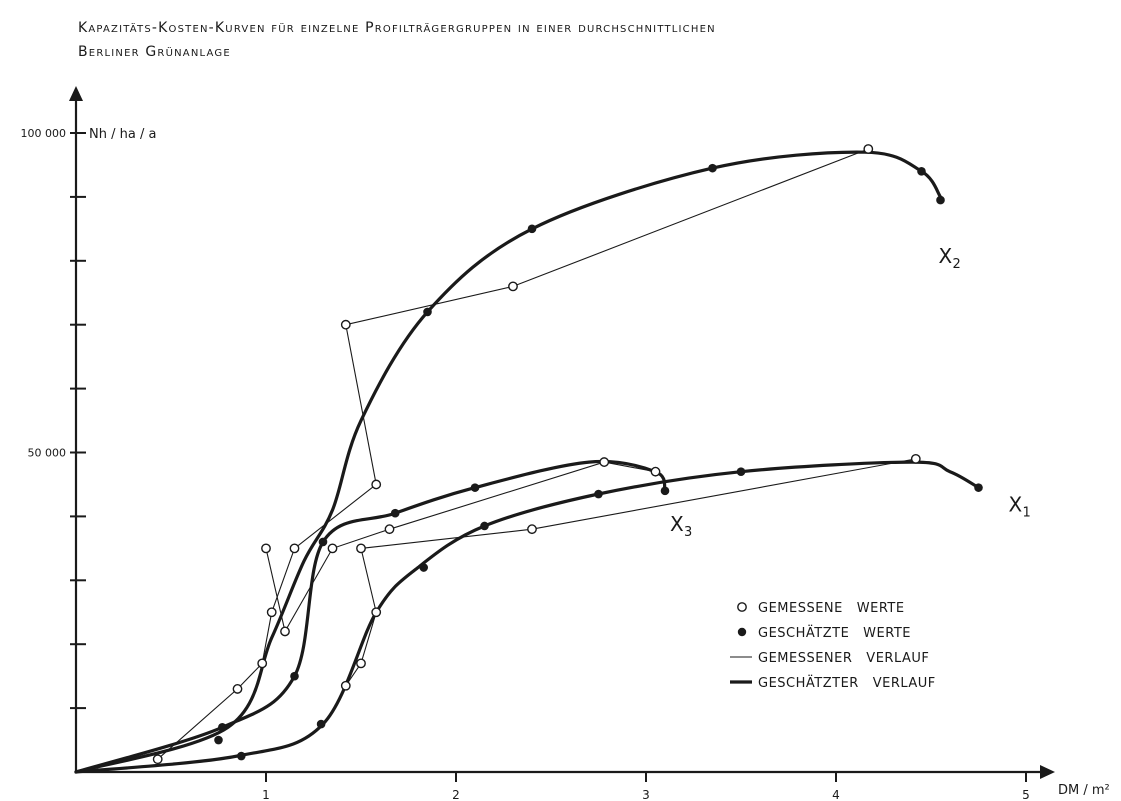  I want to click on legend-marker-measured-values, so click(742, 607).